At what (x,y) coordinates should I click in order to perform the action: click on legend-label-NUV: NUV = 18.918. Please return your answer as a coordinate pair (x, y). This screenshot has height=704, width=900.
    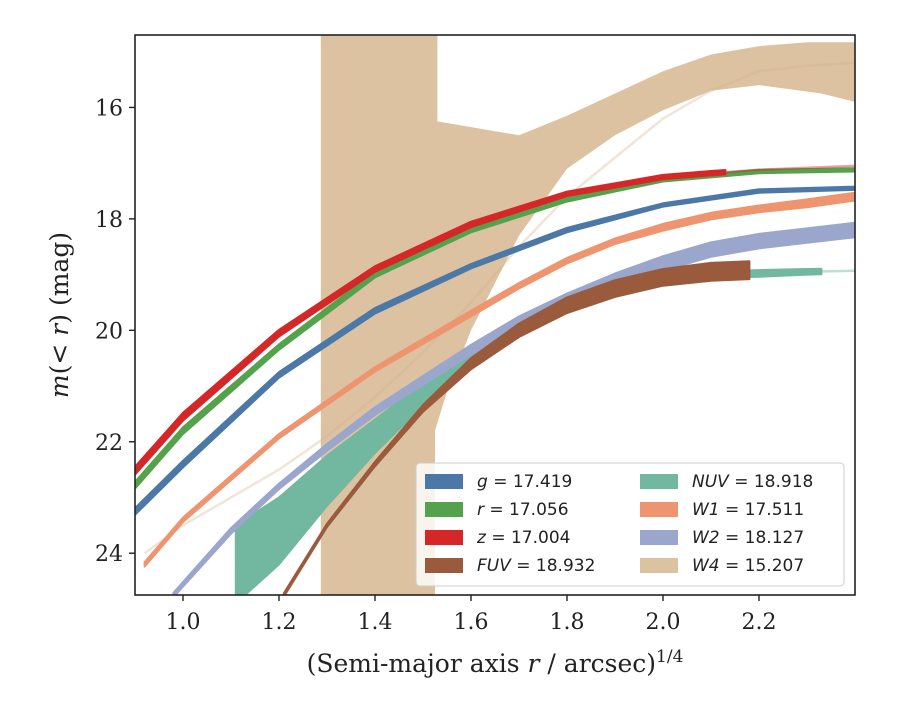
    Looking at the image, I should click on (752, 482).